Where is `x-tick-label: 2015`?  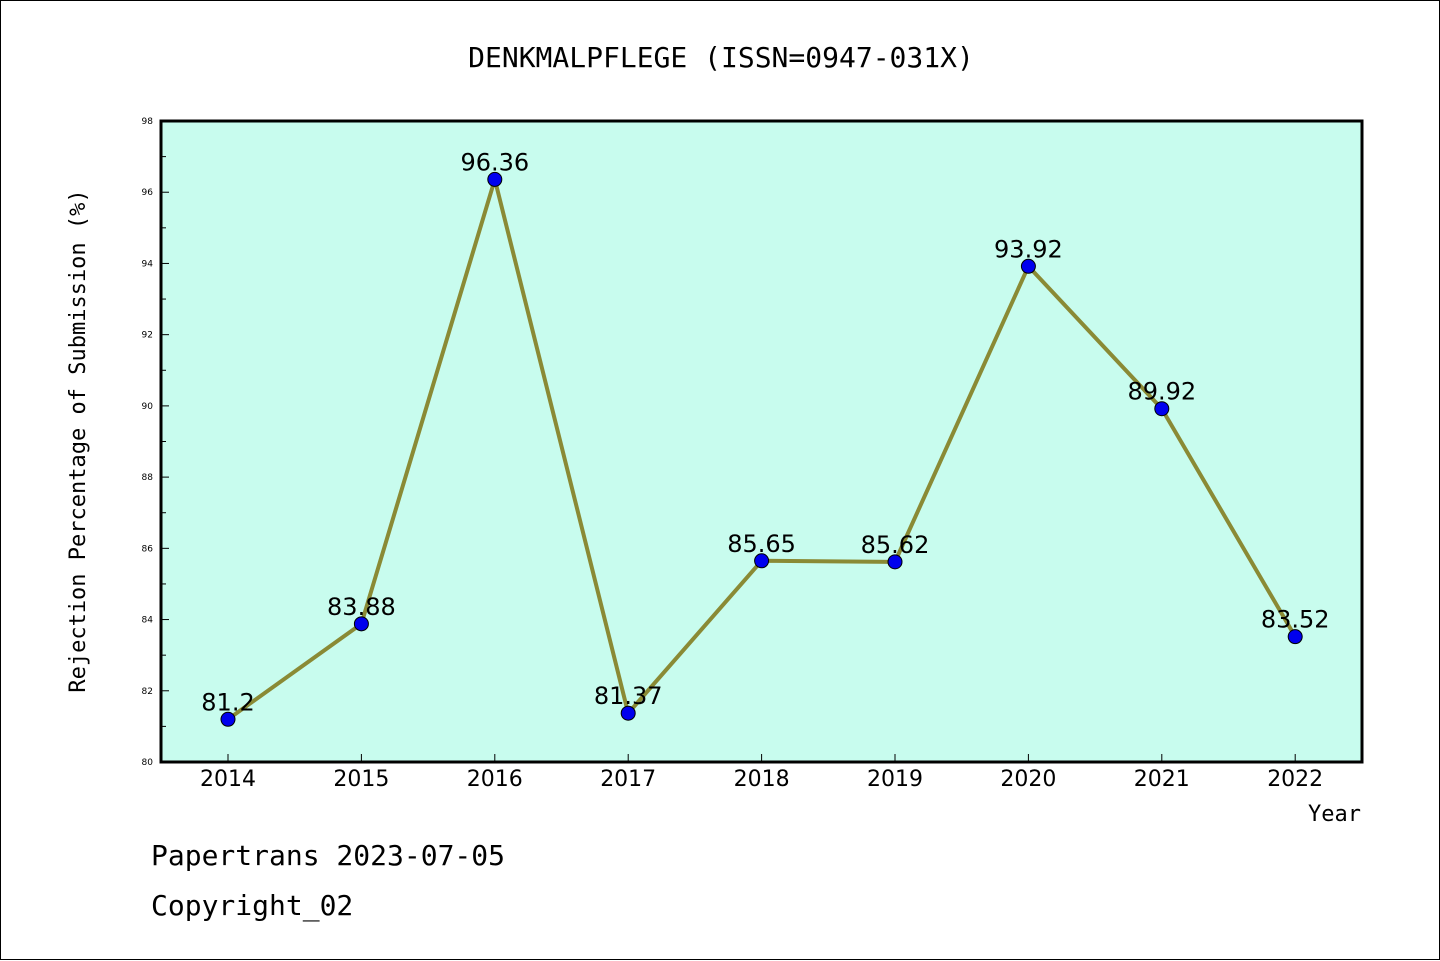
x-tick-label: 2015 is located at coordinates (361, 779).